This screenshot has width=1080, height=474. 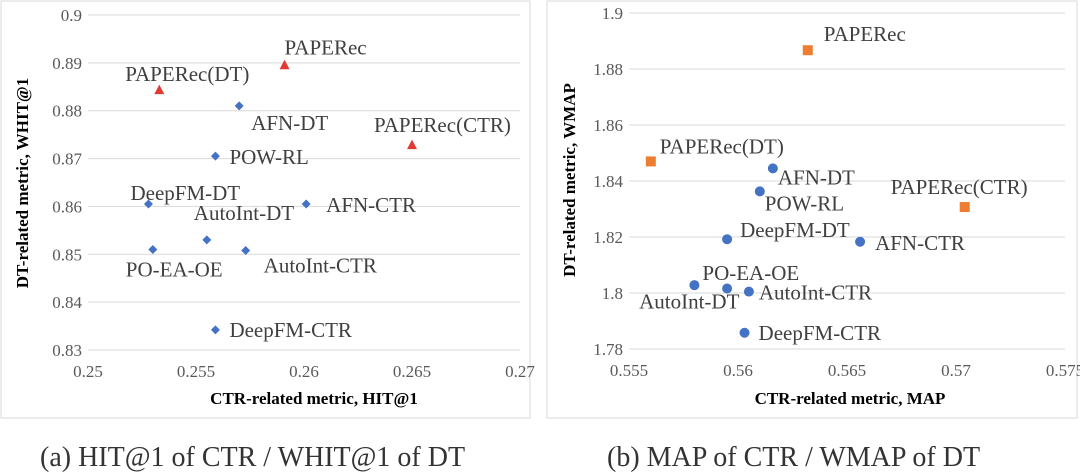 I want to click on y-tick-label: 1.82, so click(x=608, y=237).